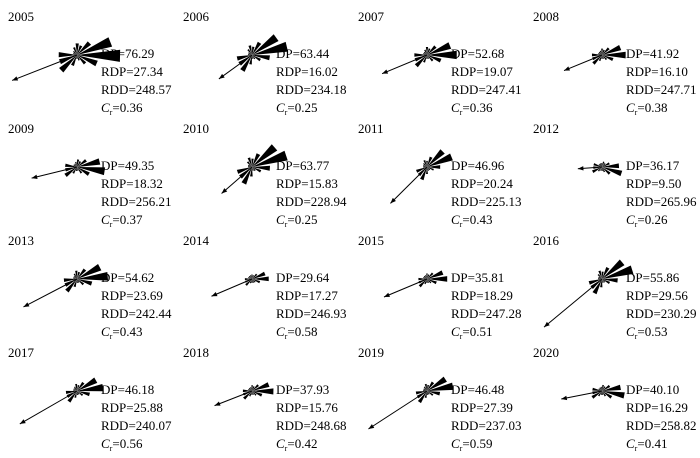  I want to click on rdd-value: RDD=228.94, so click(311, 201).